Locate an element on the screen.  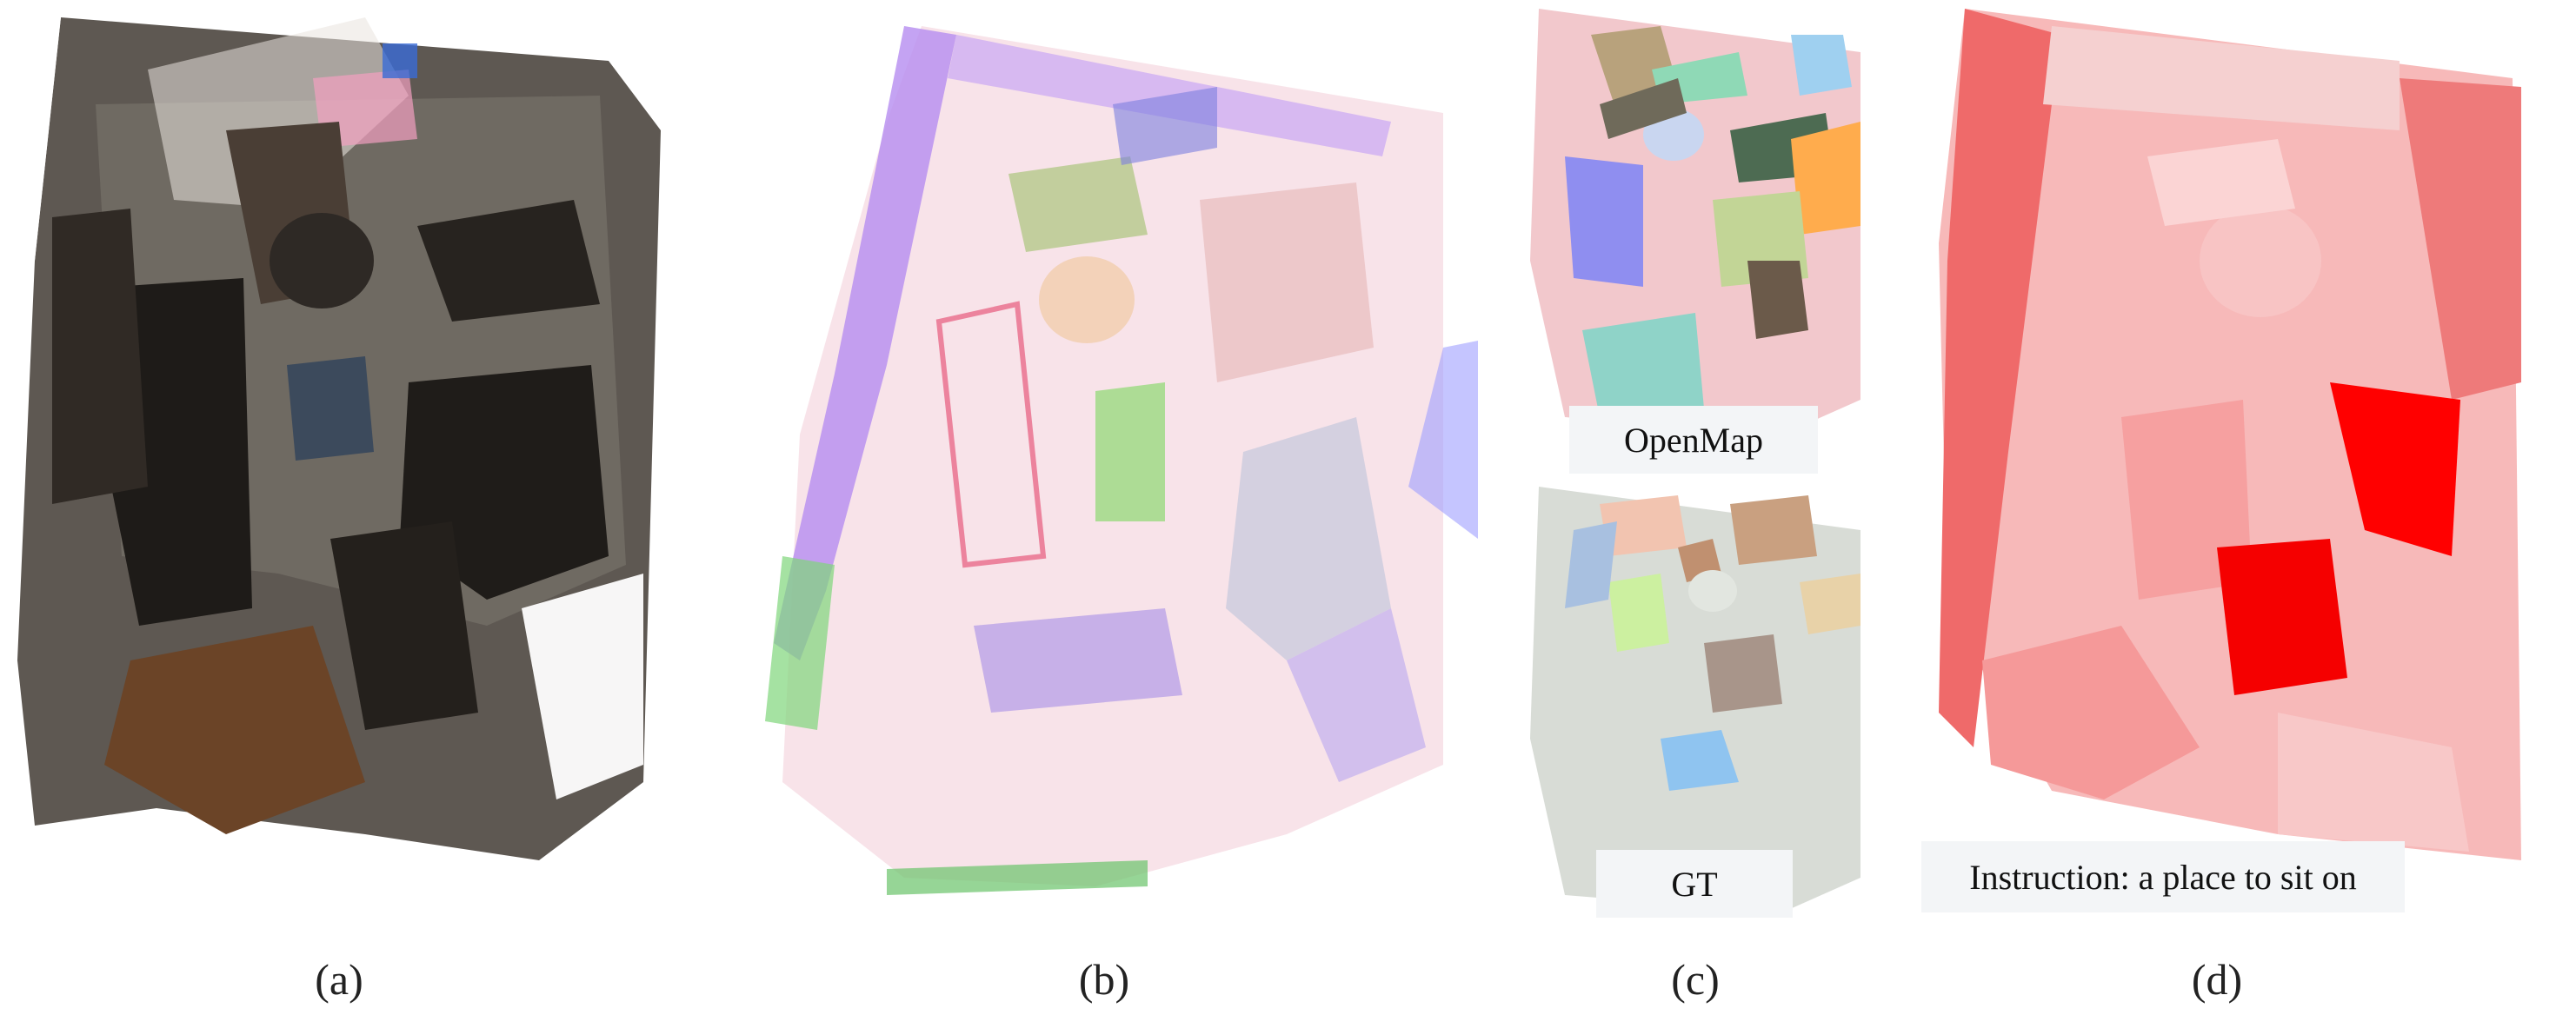
gt-segmentation-image is located at coordinates (1695, 699).